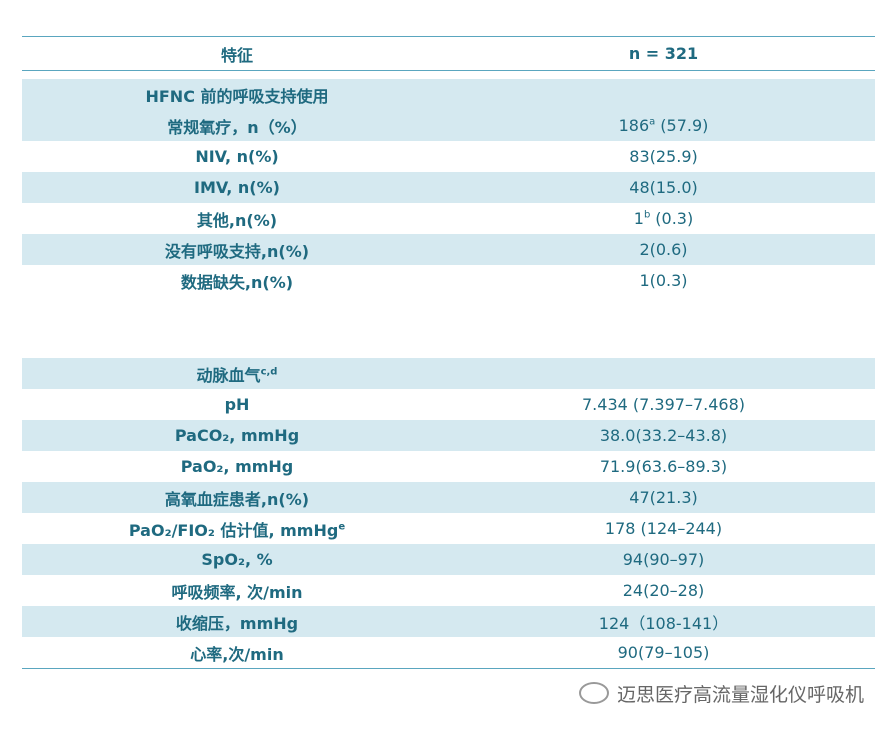 The width and height of the screenshot is (892, 732). I want to click on value-cell: 83(25.9), so click(663, 156).